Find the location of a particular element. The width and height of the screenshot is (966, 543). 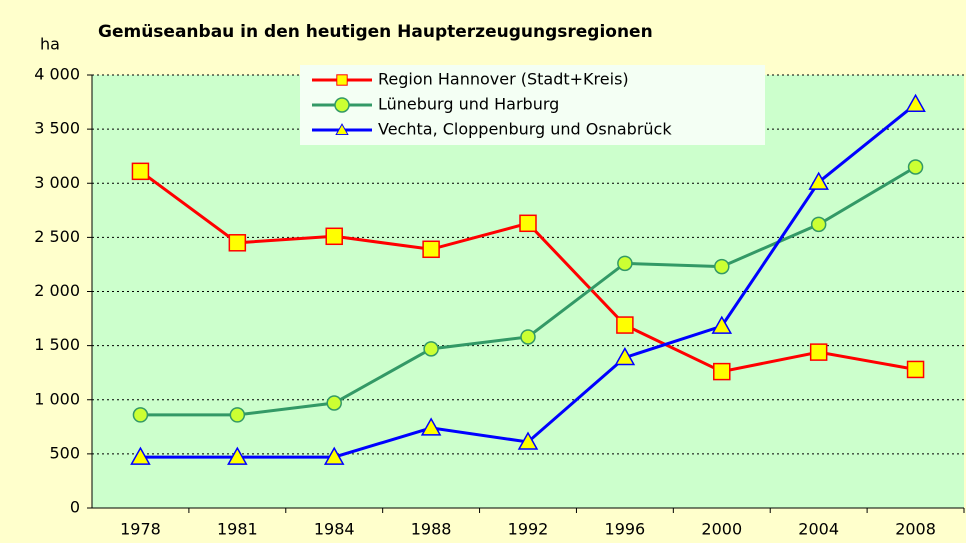

y-tick-label: 4 000 is located at coordinates (57, 74).